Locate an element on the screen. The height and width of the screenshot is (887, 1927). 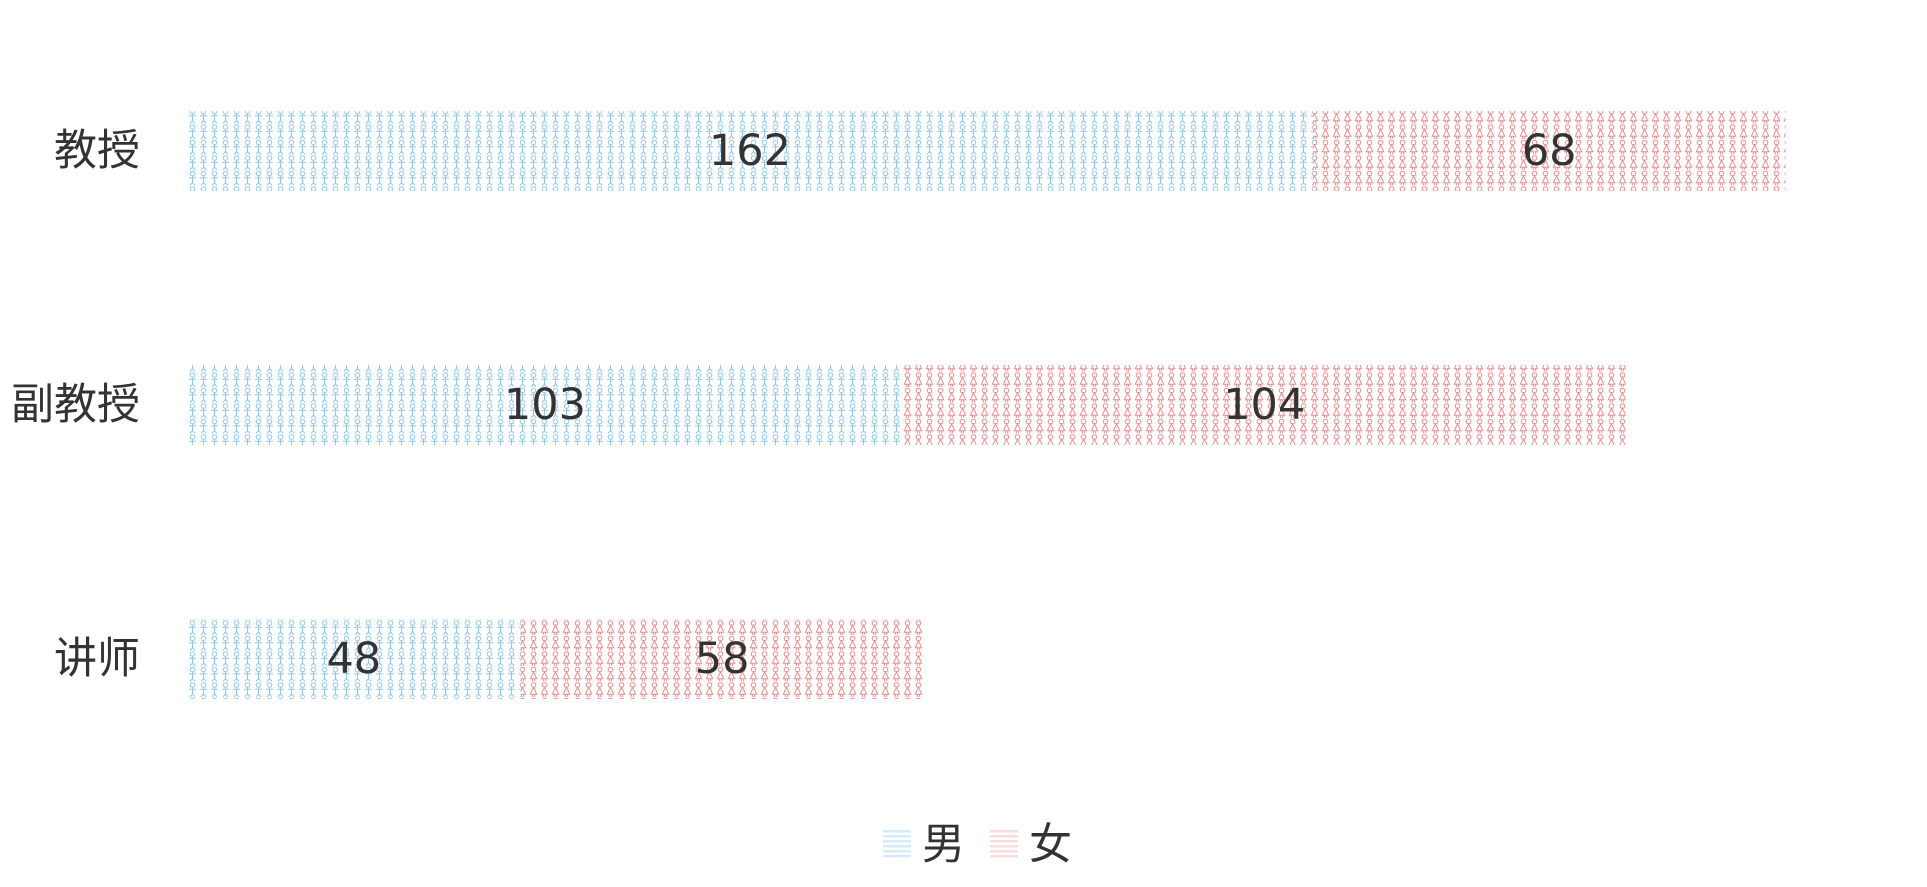
category-label: 教授 is located at coordinates (97, 151).